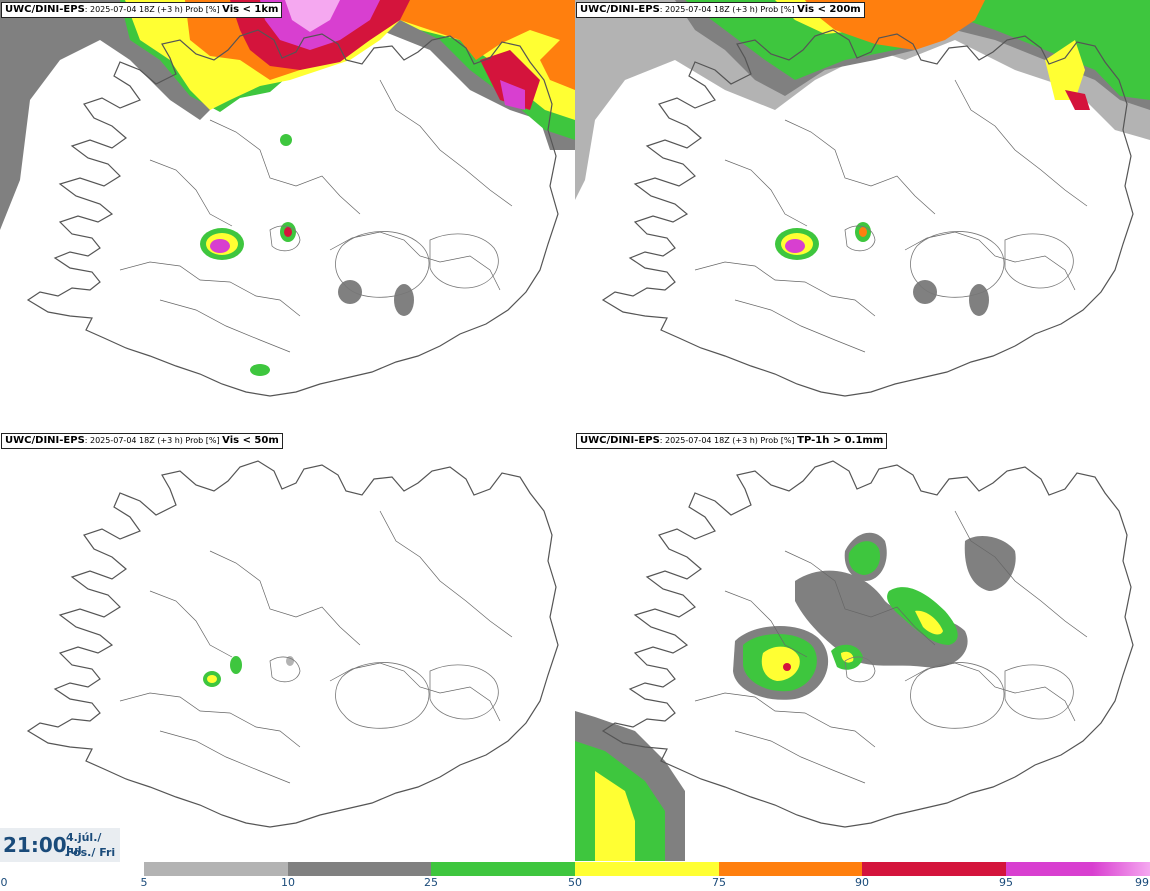 The image size is (1150, 891). What do you see at coordinates (829, 9) in the screenshot?
I see `panel-variable: Vis < 200m` at bounding box center [829, 9].